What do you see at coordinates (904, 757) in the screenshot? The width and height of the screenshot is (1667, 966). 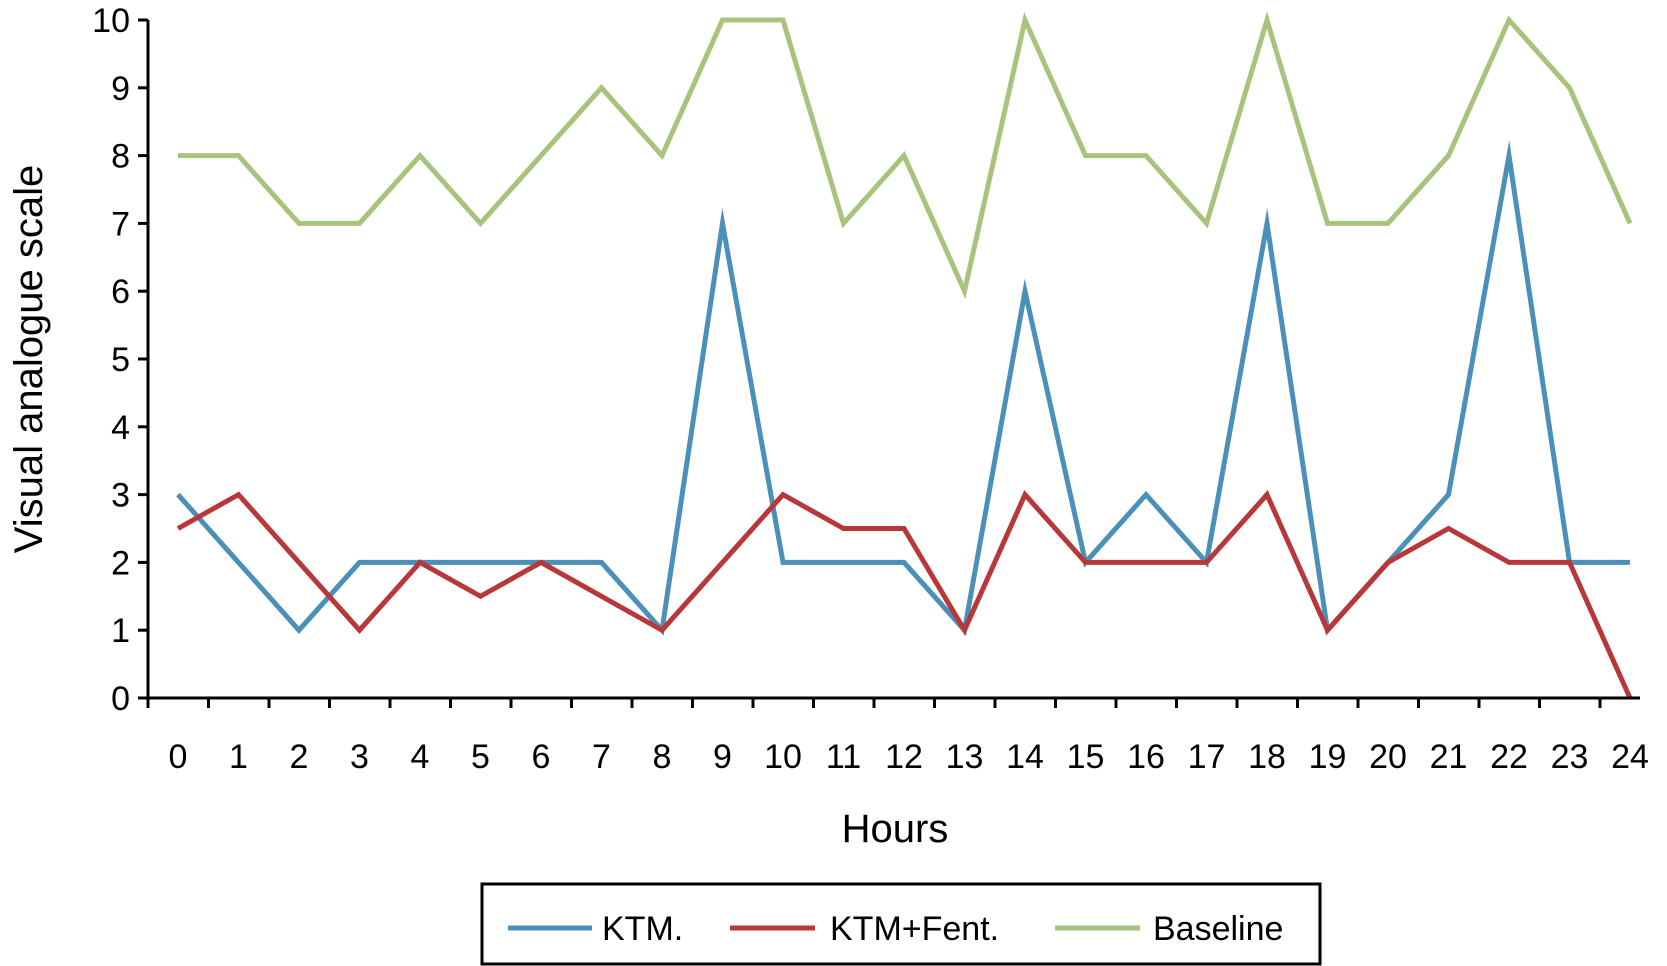 I see `x-tick-label: 12` at bounding box center [904, 757].